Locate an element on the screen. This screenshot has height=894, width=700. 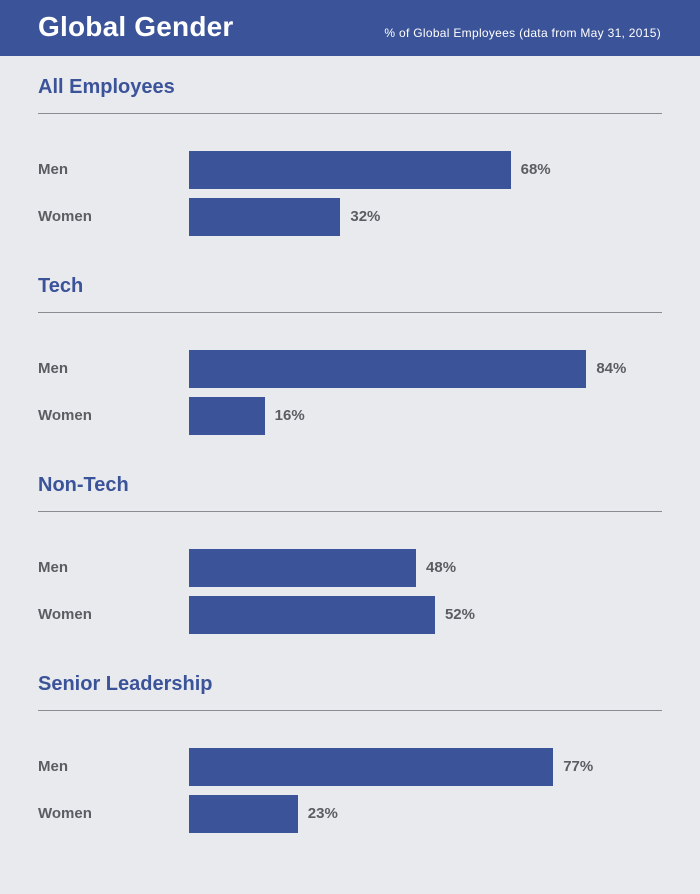
value-label-men: 68% is located at coordinates (535, 169).